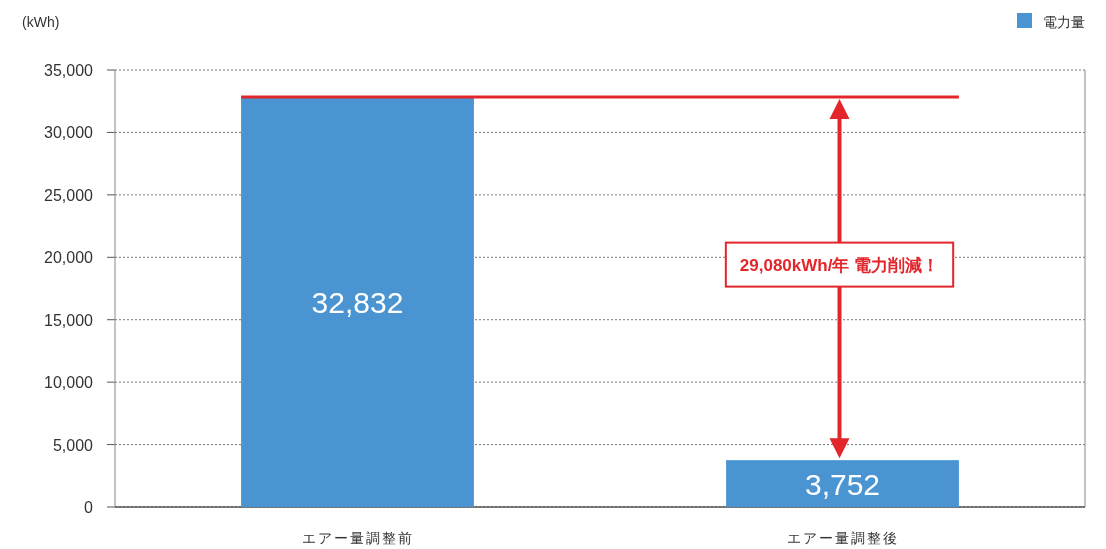 This screenshot has height=549, width=1106. Describe the element at coordinates (357, 538) in the screenshot. I see `x-tick-label: エアー量調整前` at that location.